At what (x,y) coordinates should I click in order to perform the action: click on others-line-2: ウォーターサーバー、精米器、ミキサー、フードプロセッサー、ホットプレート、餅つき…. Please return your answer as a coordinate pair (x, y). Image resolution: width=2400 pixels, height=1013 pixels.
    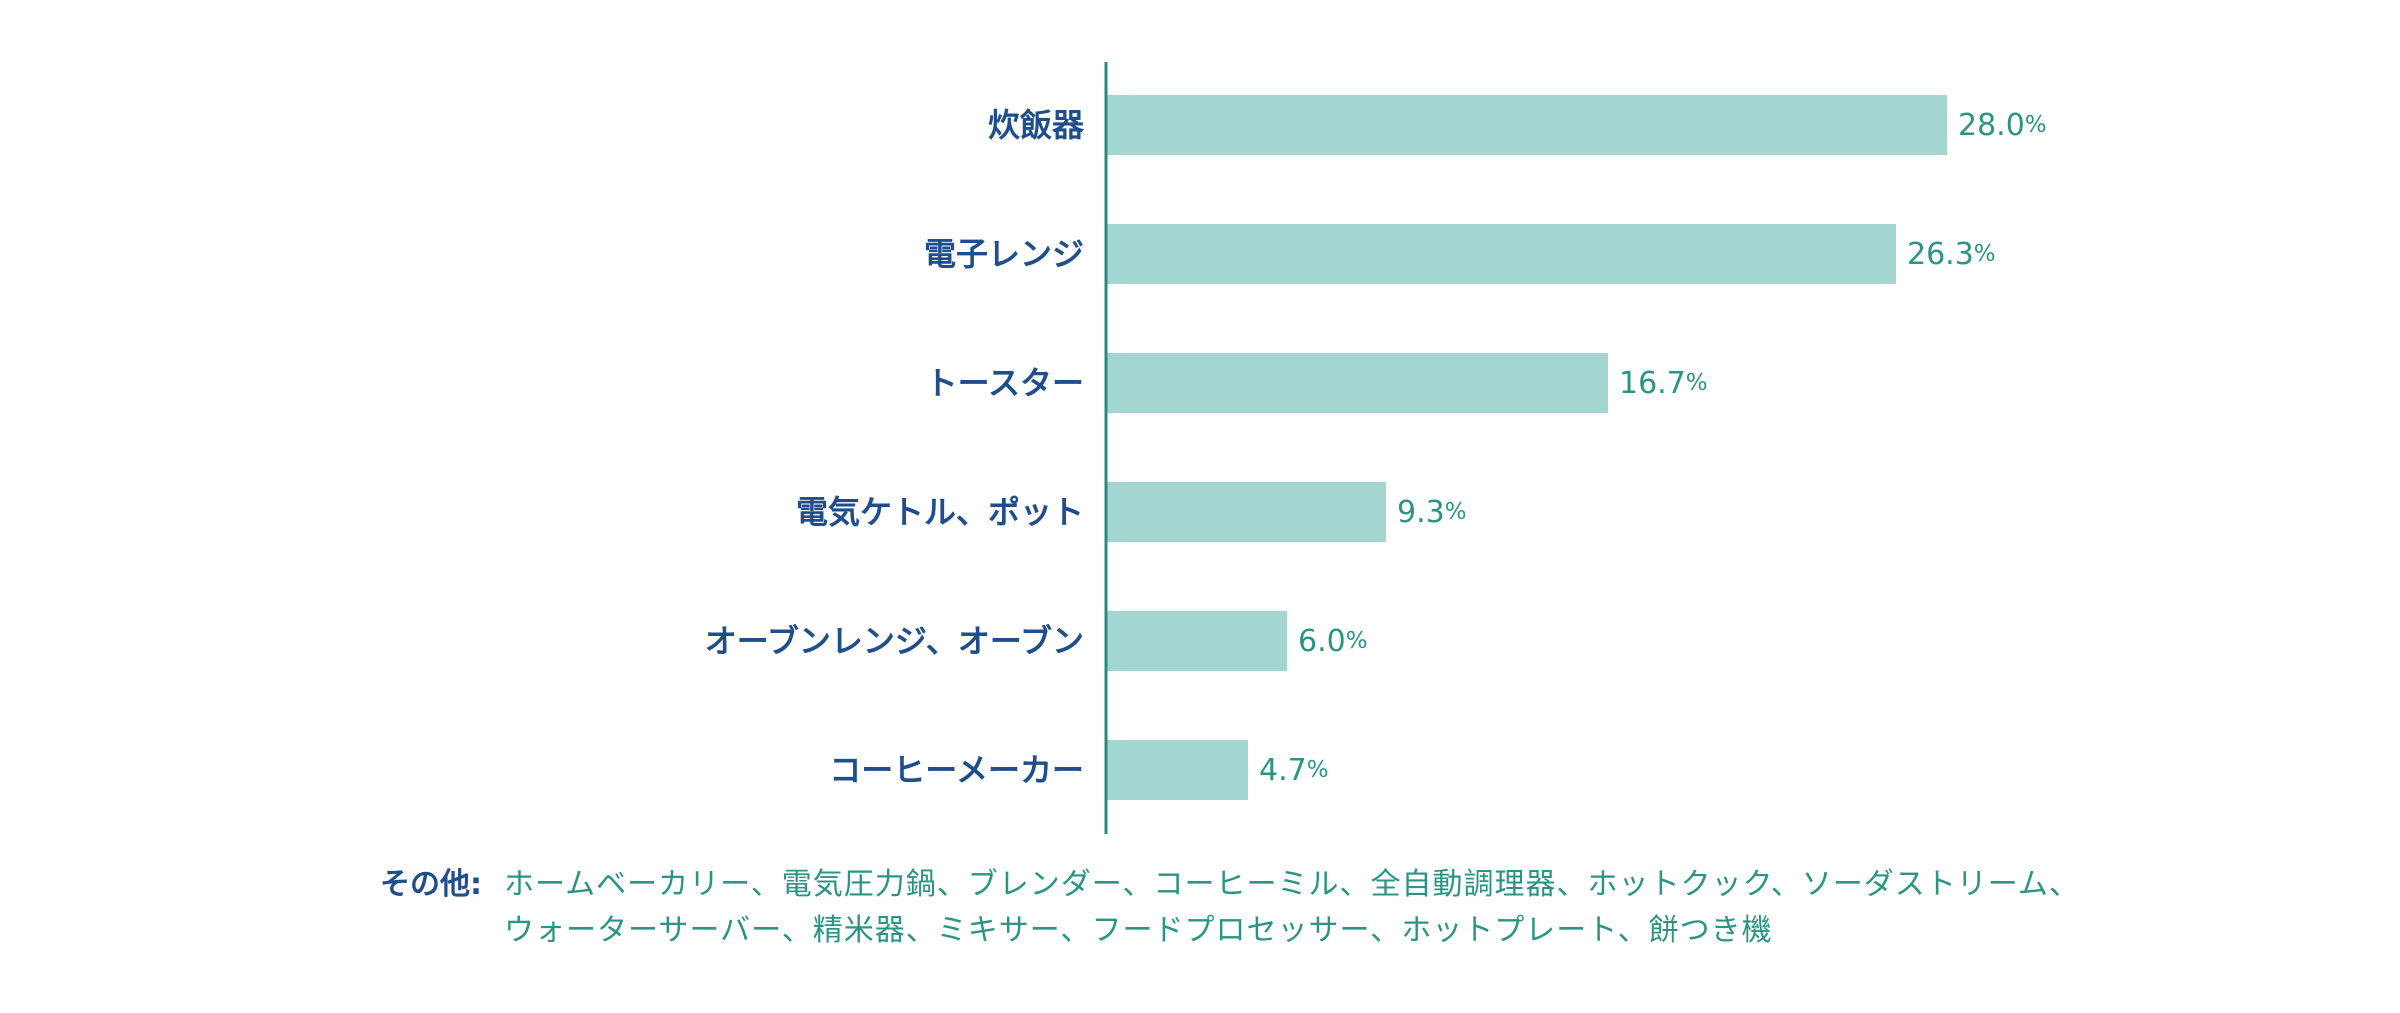
    Looking at the image, I should click on (1138, 930).